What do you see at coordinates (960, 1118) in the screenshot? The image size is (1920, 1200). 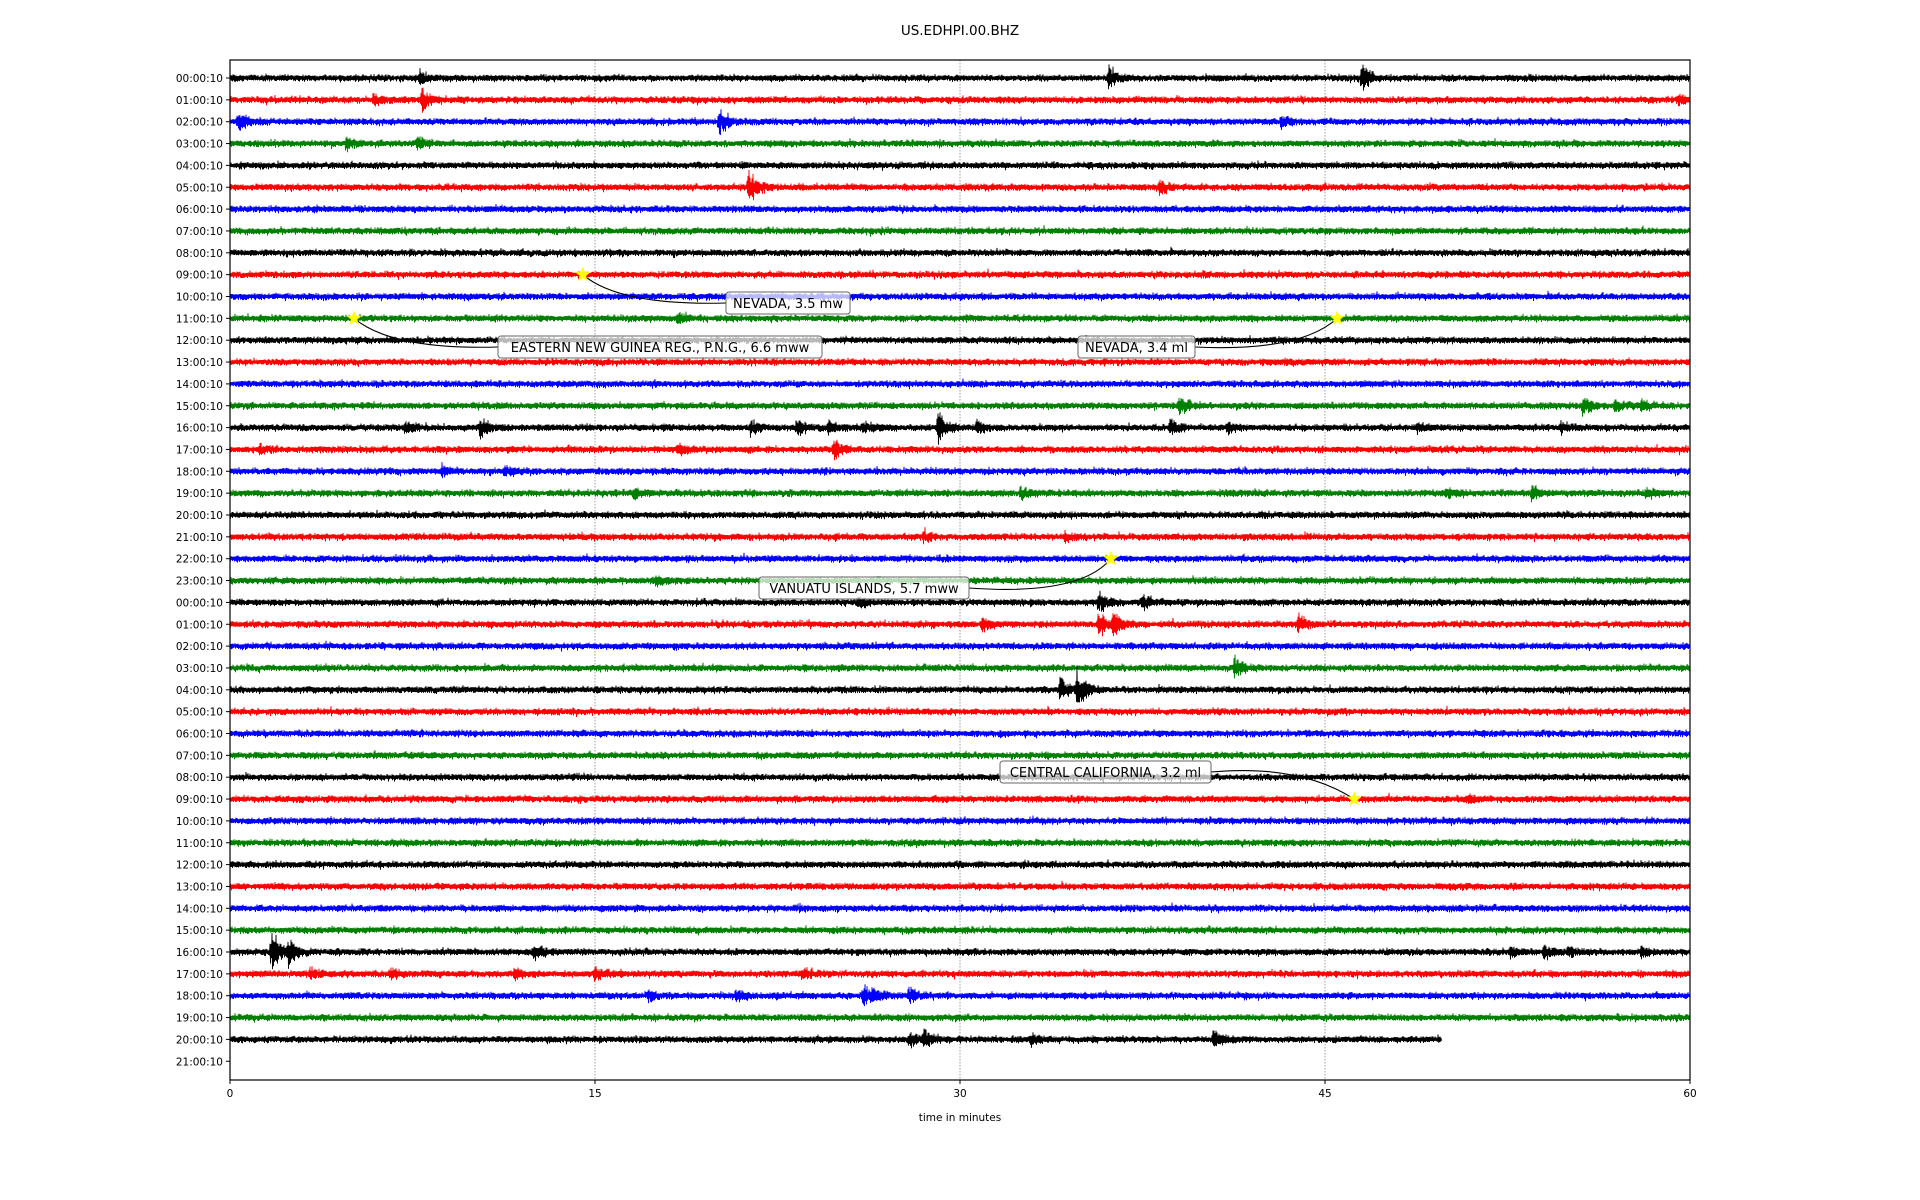 I see `x-axis-label: time in minutes` at bounding box center [960, 1118].